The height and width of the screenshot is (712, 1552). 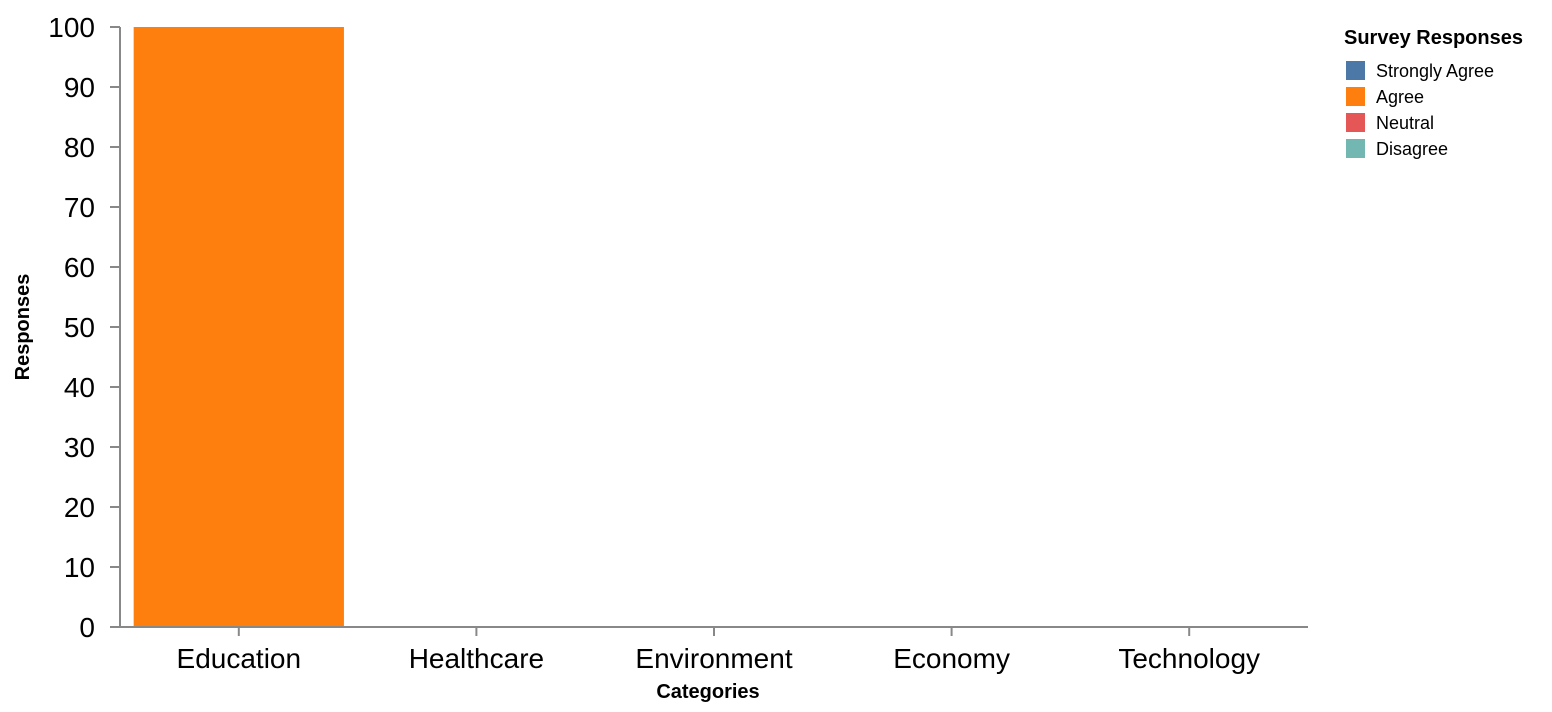 I want to click on bar-education-agree, so click(x=238, y=327).